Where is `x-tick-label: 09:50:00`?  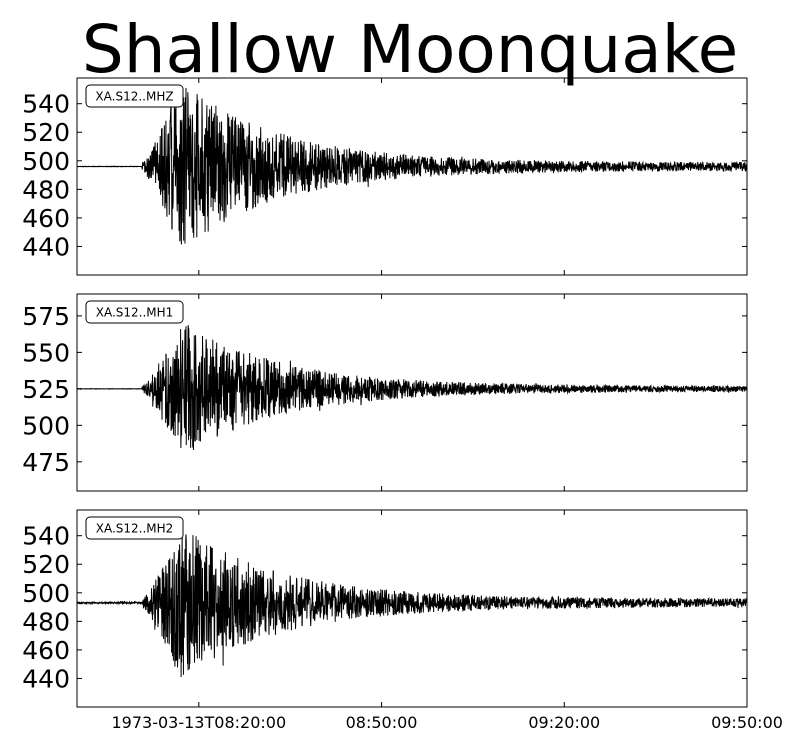
x-tick-label: 09:50:00 is located at coordinates (747, 722).